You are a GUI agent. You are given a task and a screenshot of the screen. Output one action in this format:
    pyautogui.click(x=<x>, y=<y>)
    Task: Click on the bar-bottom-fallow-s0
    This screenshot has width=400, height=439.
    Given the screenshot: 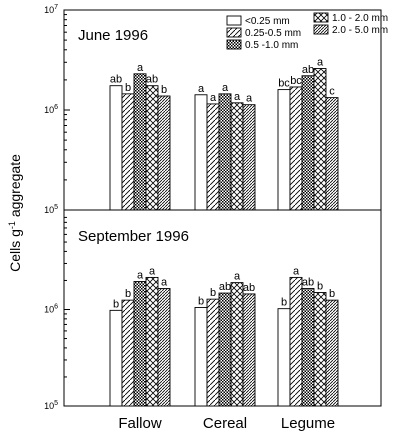 What is the action you would take?
    pyautogui.click(x=116, y=358)
    